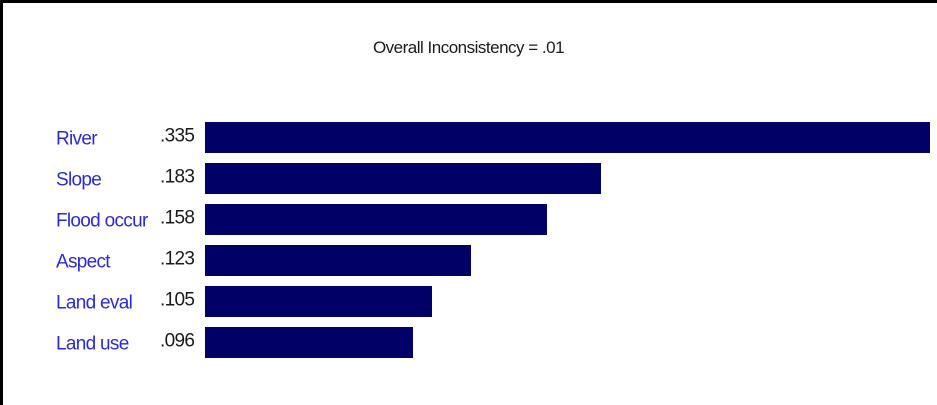 The width and height of the screenshot is (937, 405). I want to click on value-label: .335, so click(177, 136).